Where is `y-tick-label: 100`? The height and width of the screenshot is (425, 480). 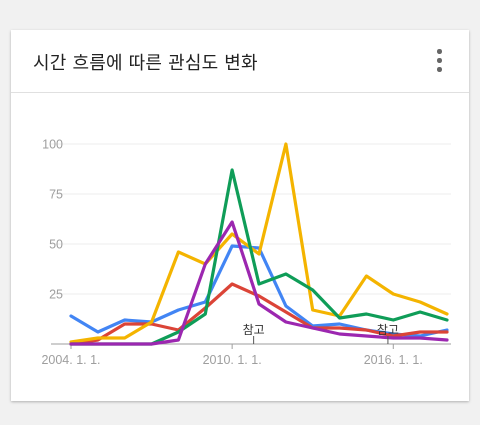 y-tick-label: 100 is located at coordinates (52, 145).